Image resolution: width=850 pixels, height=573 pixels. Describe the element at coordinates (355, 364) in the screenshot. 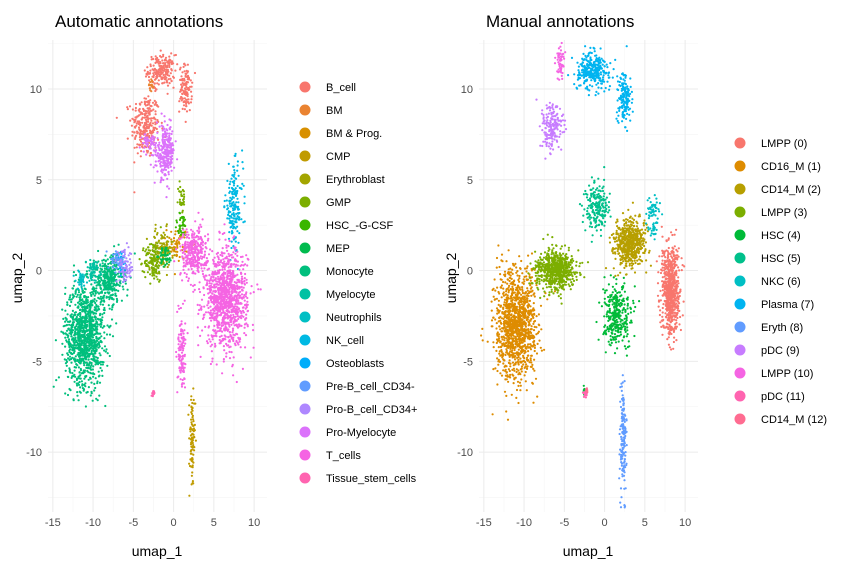

I see `legend-label: Osteoblasts` at that location.